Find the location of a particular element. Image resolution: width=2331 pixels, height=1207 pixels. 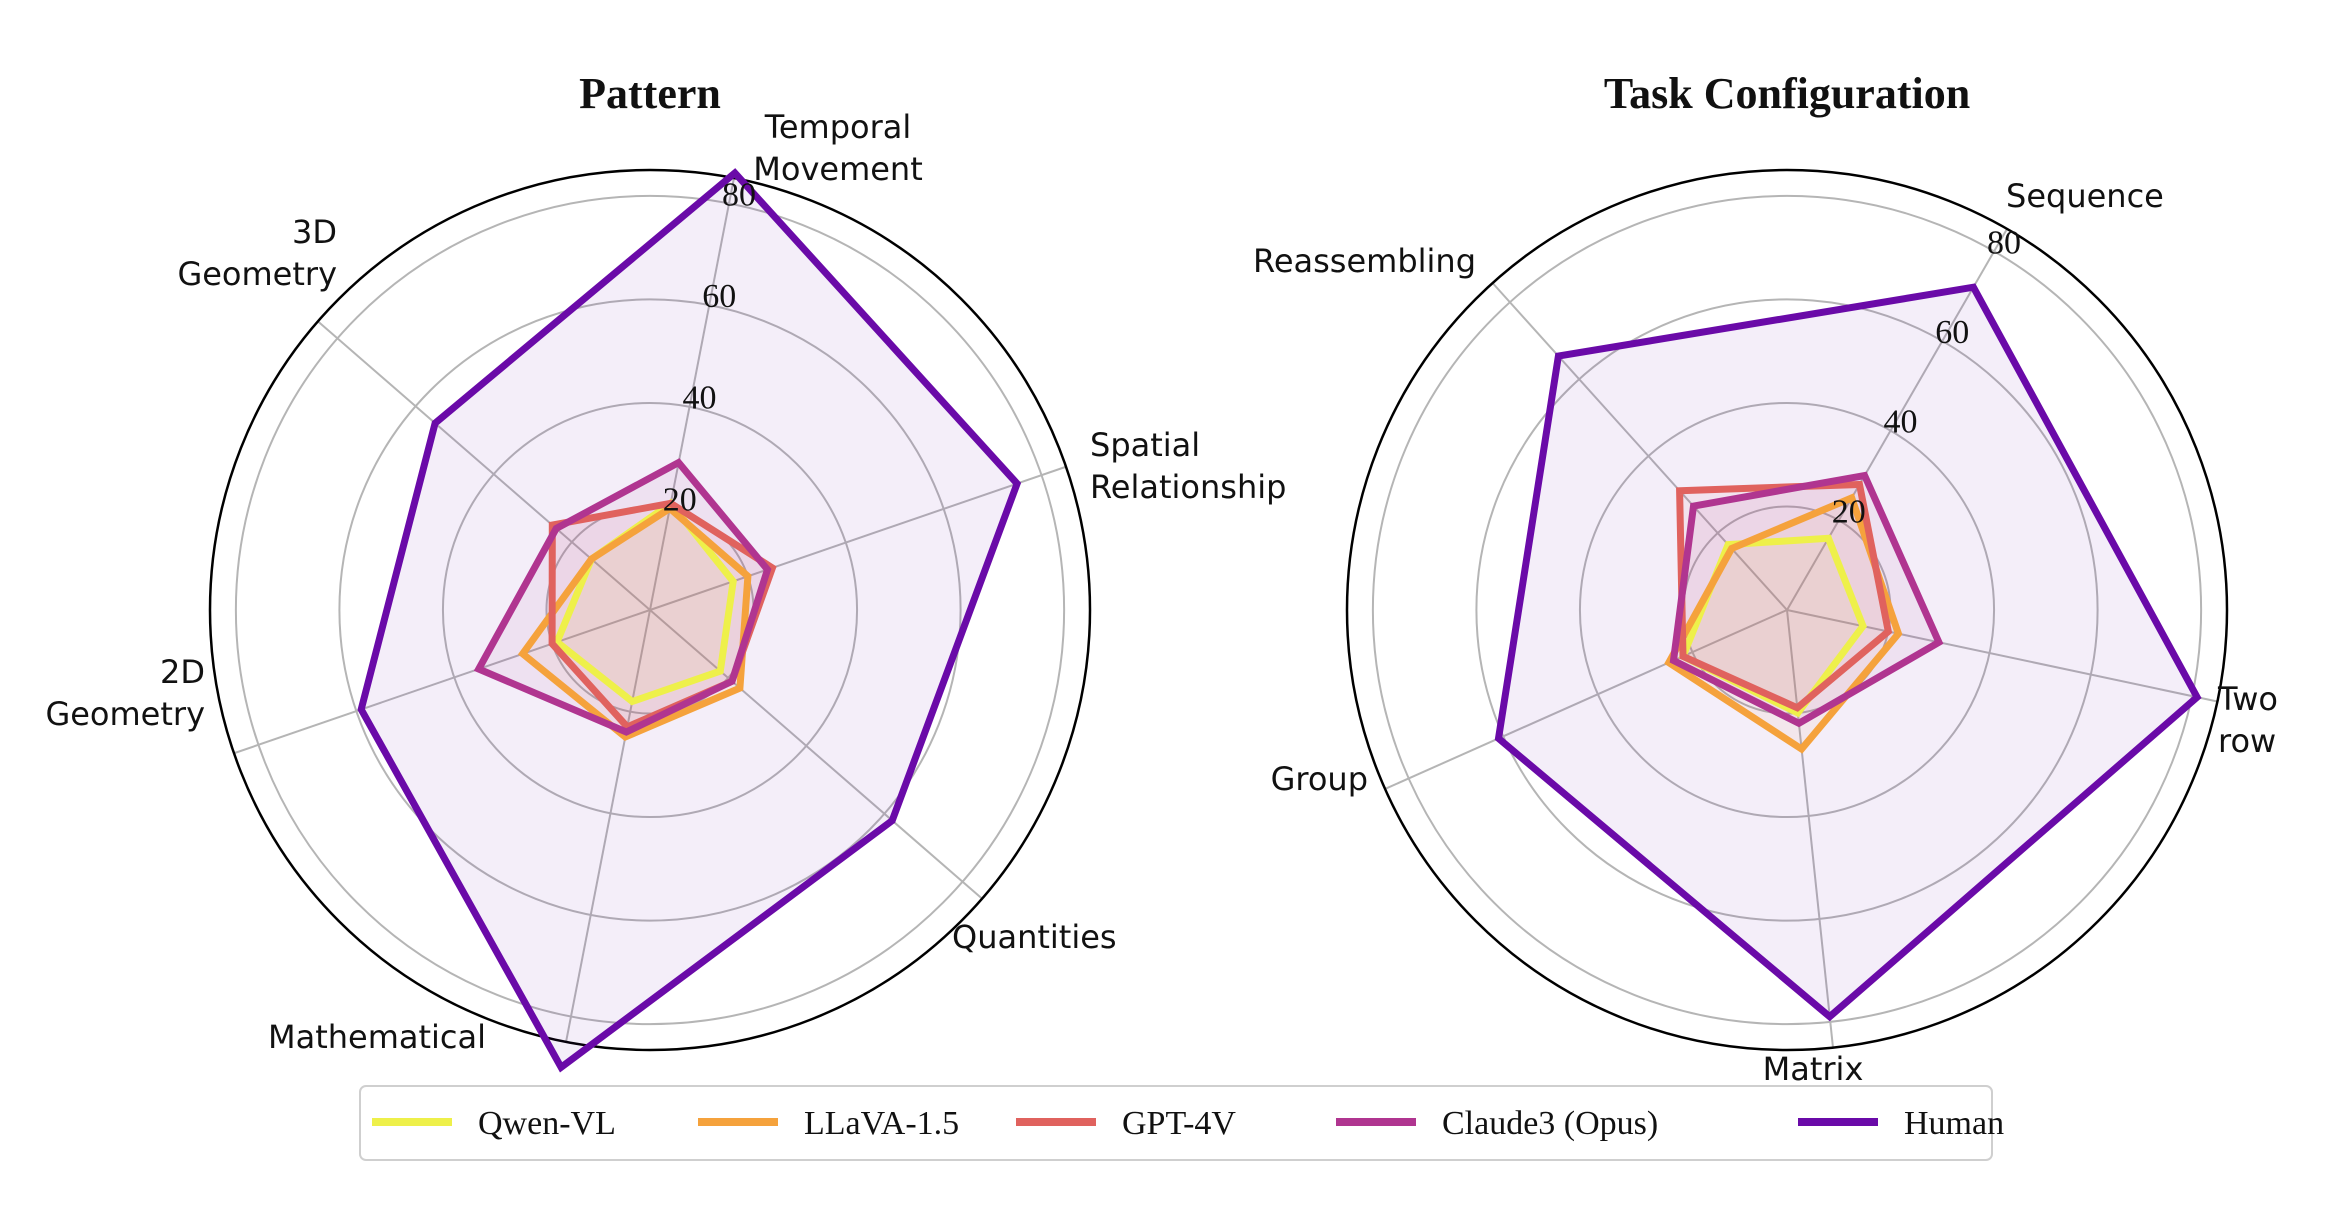

axis-label-reassembling: Reassembling is located at coordinates (1364, 261).